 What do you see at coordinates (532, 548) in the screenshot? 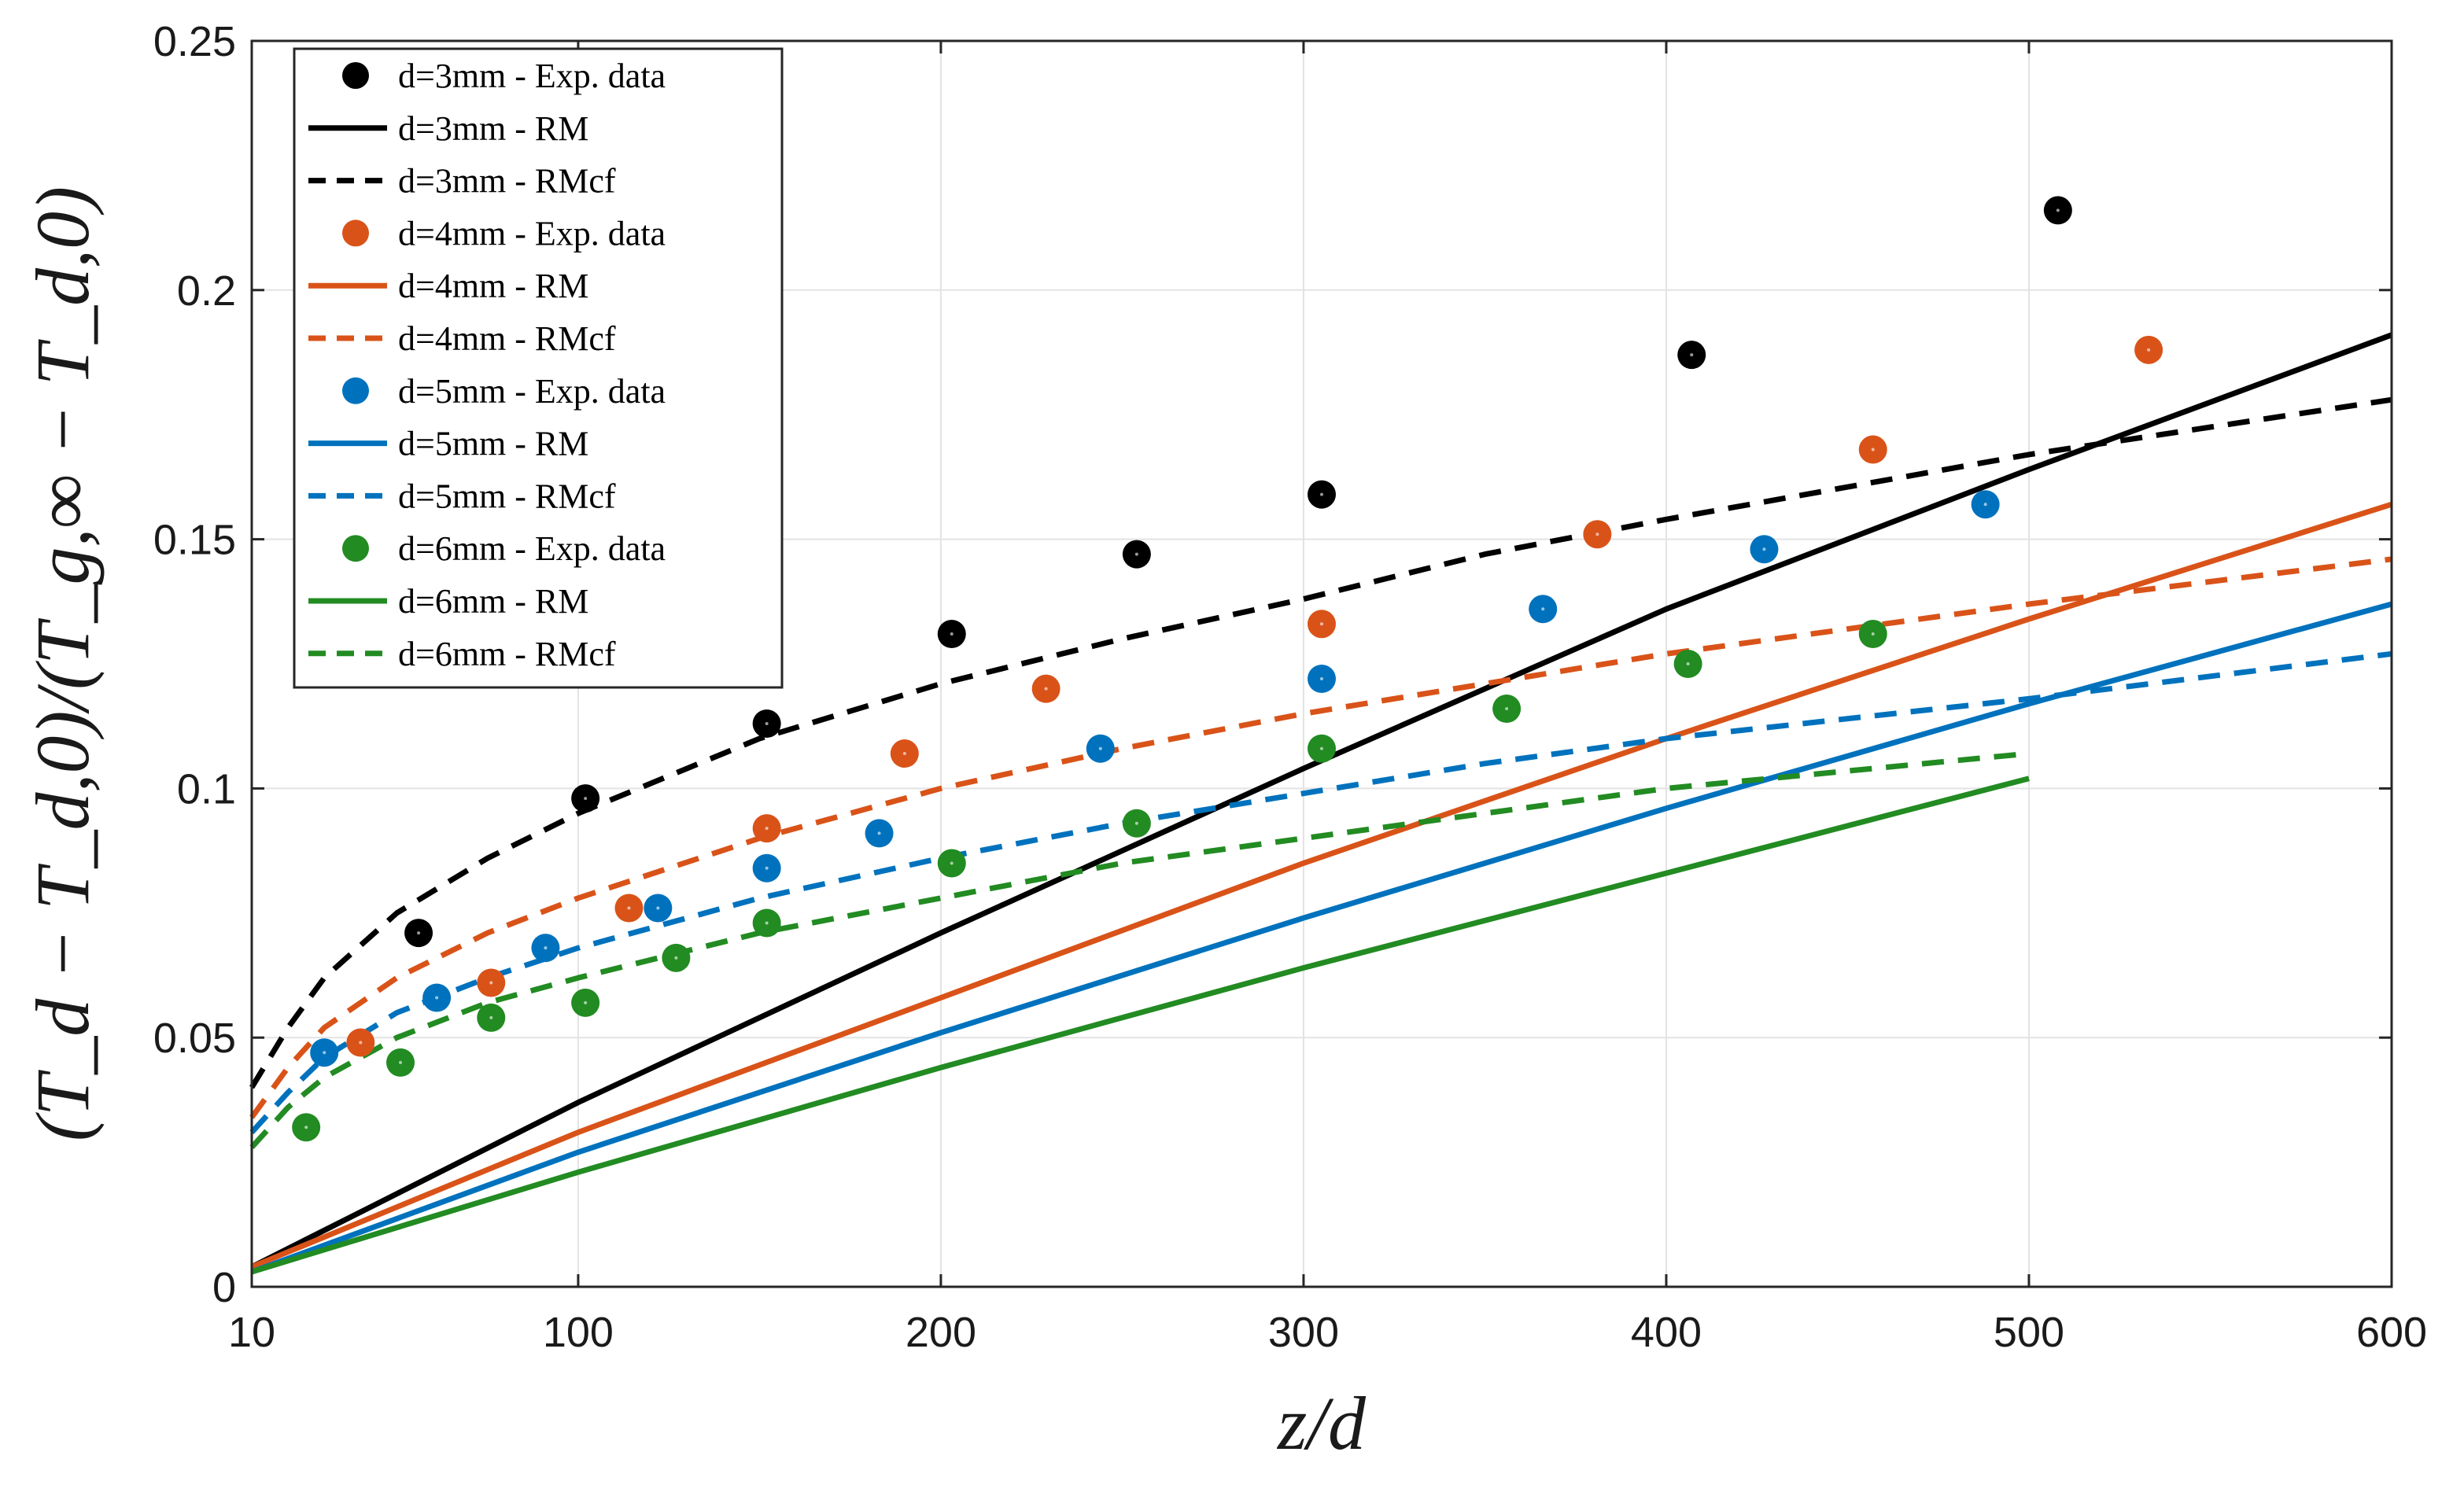
I see `legend-label: d=6mm - Exp. data` at bounding box center [532, 548].